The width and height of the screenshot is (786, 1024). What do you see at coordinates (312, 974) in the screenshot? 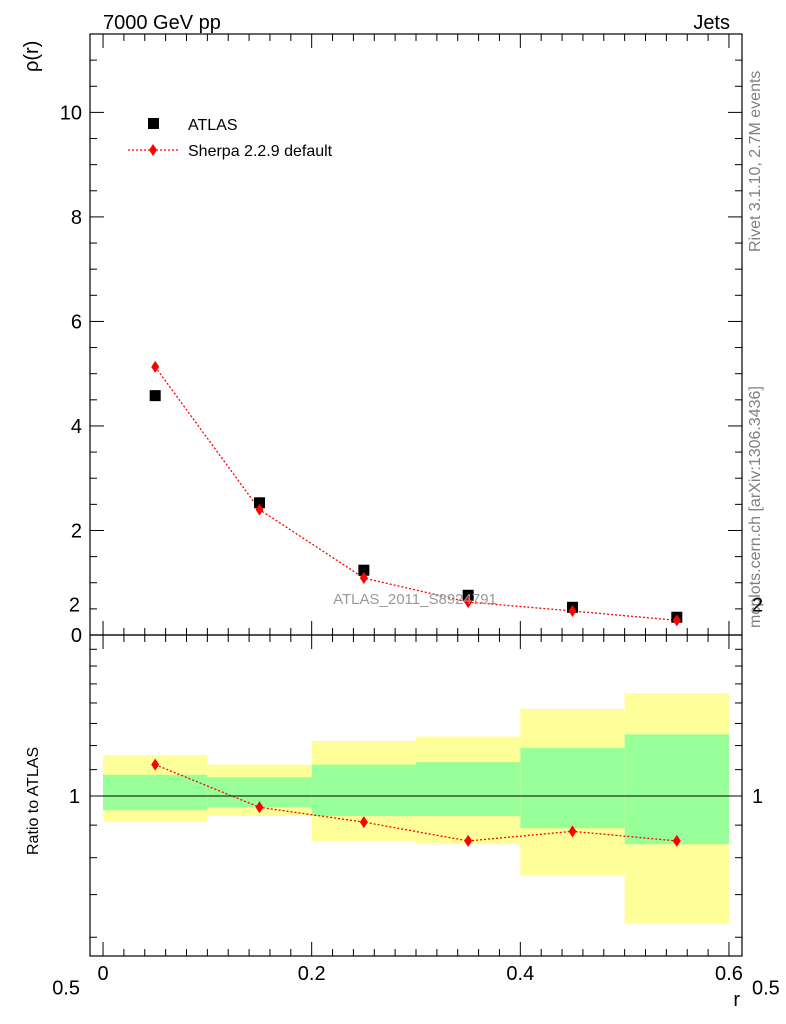
I see `x-tick-label: 0.2` at bounding box center [312, 974].